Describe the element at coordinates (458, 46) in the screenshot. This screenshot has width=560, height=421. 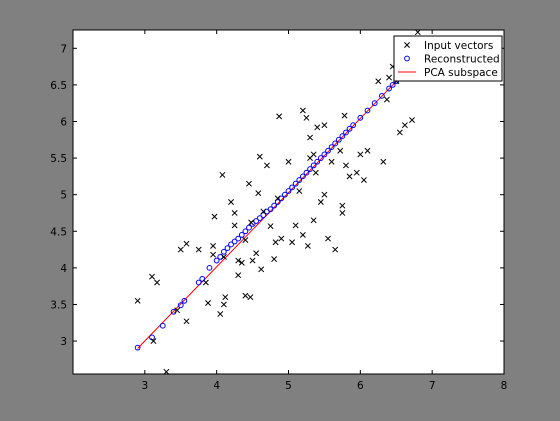
I see `legend-label: Input vectors` at that location.